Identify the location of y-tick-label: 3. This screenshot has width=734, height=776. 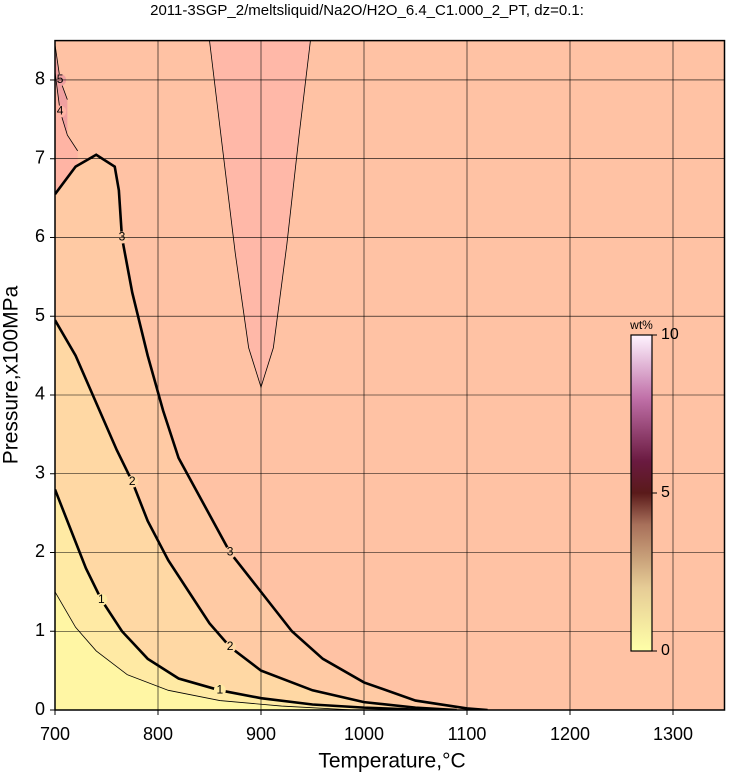
(40, 472).